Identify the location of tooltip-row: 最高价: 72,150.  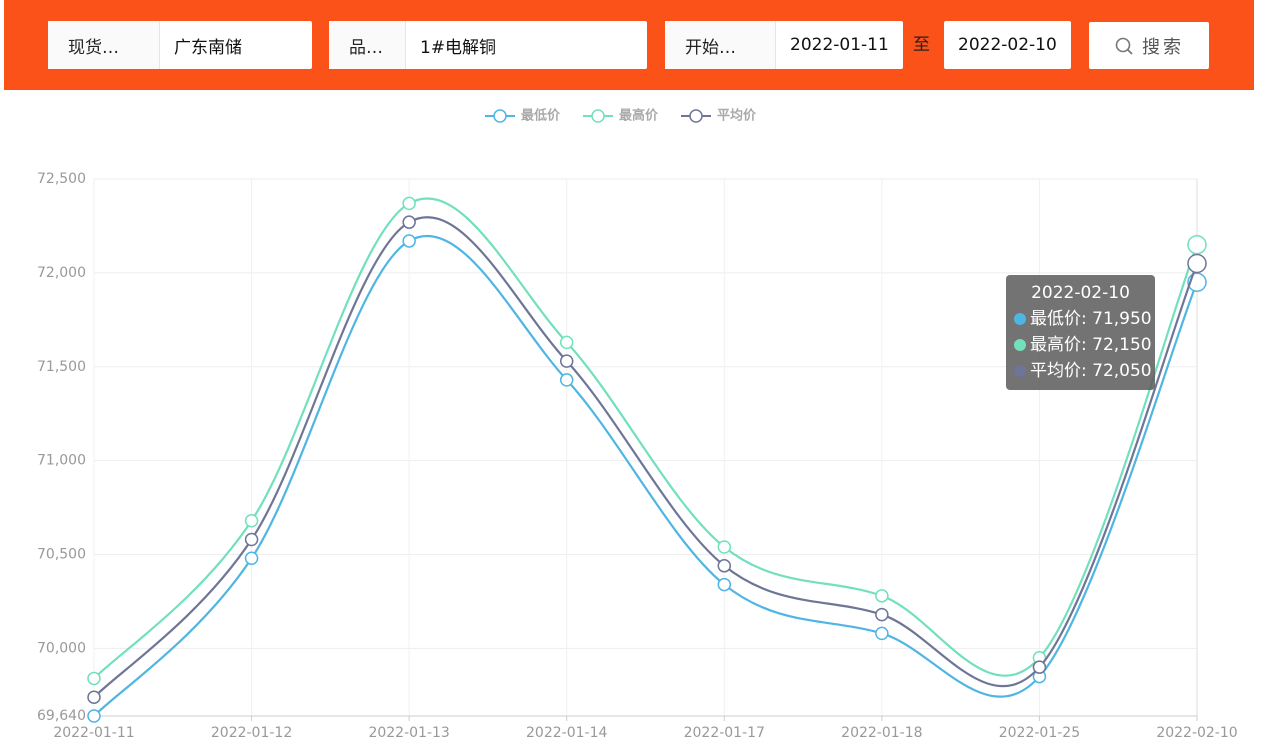
(1084, 345).